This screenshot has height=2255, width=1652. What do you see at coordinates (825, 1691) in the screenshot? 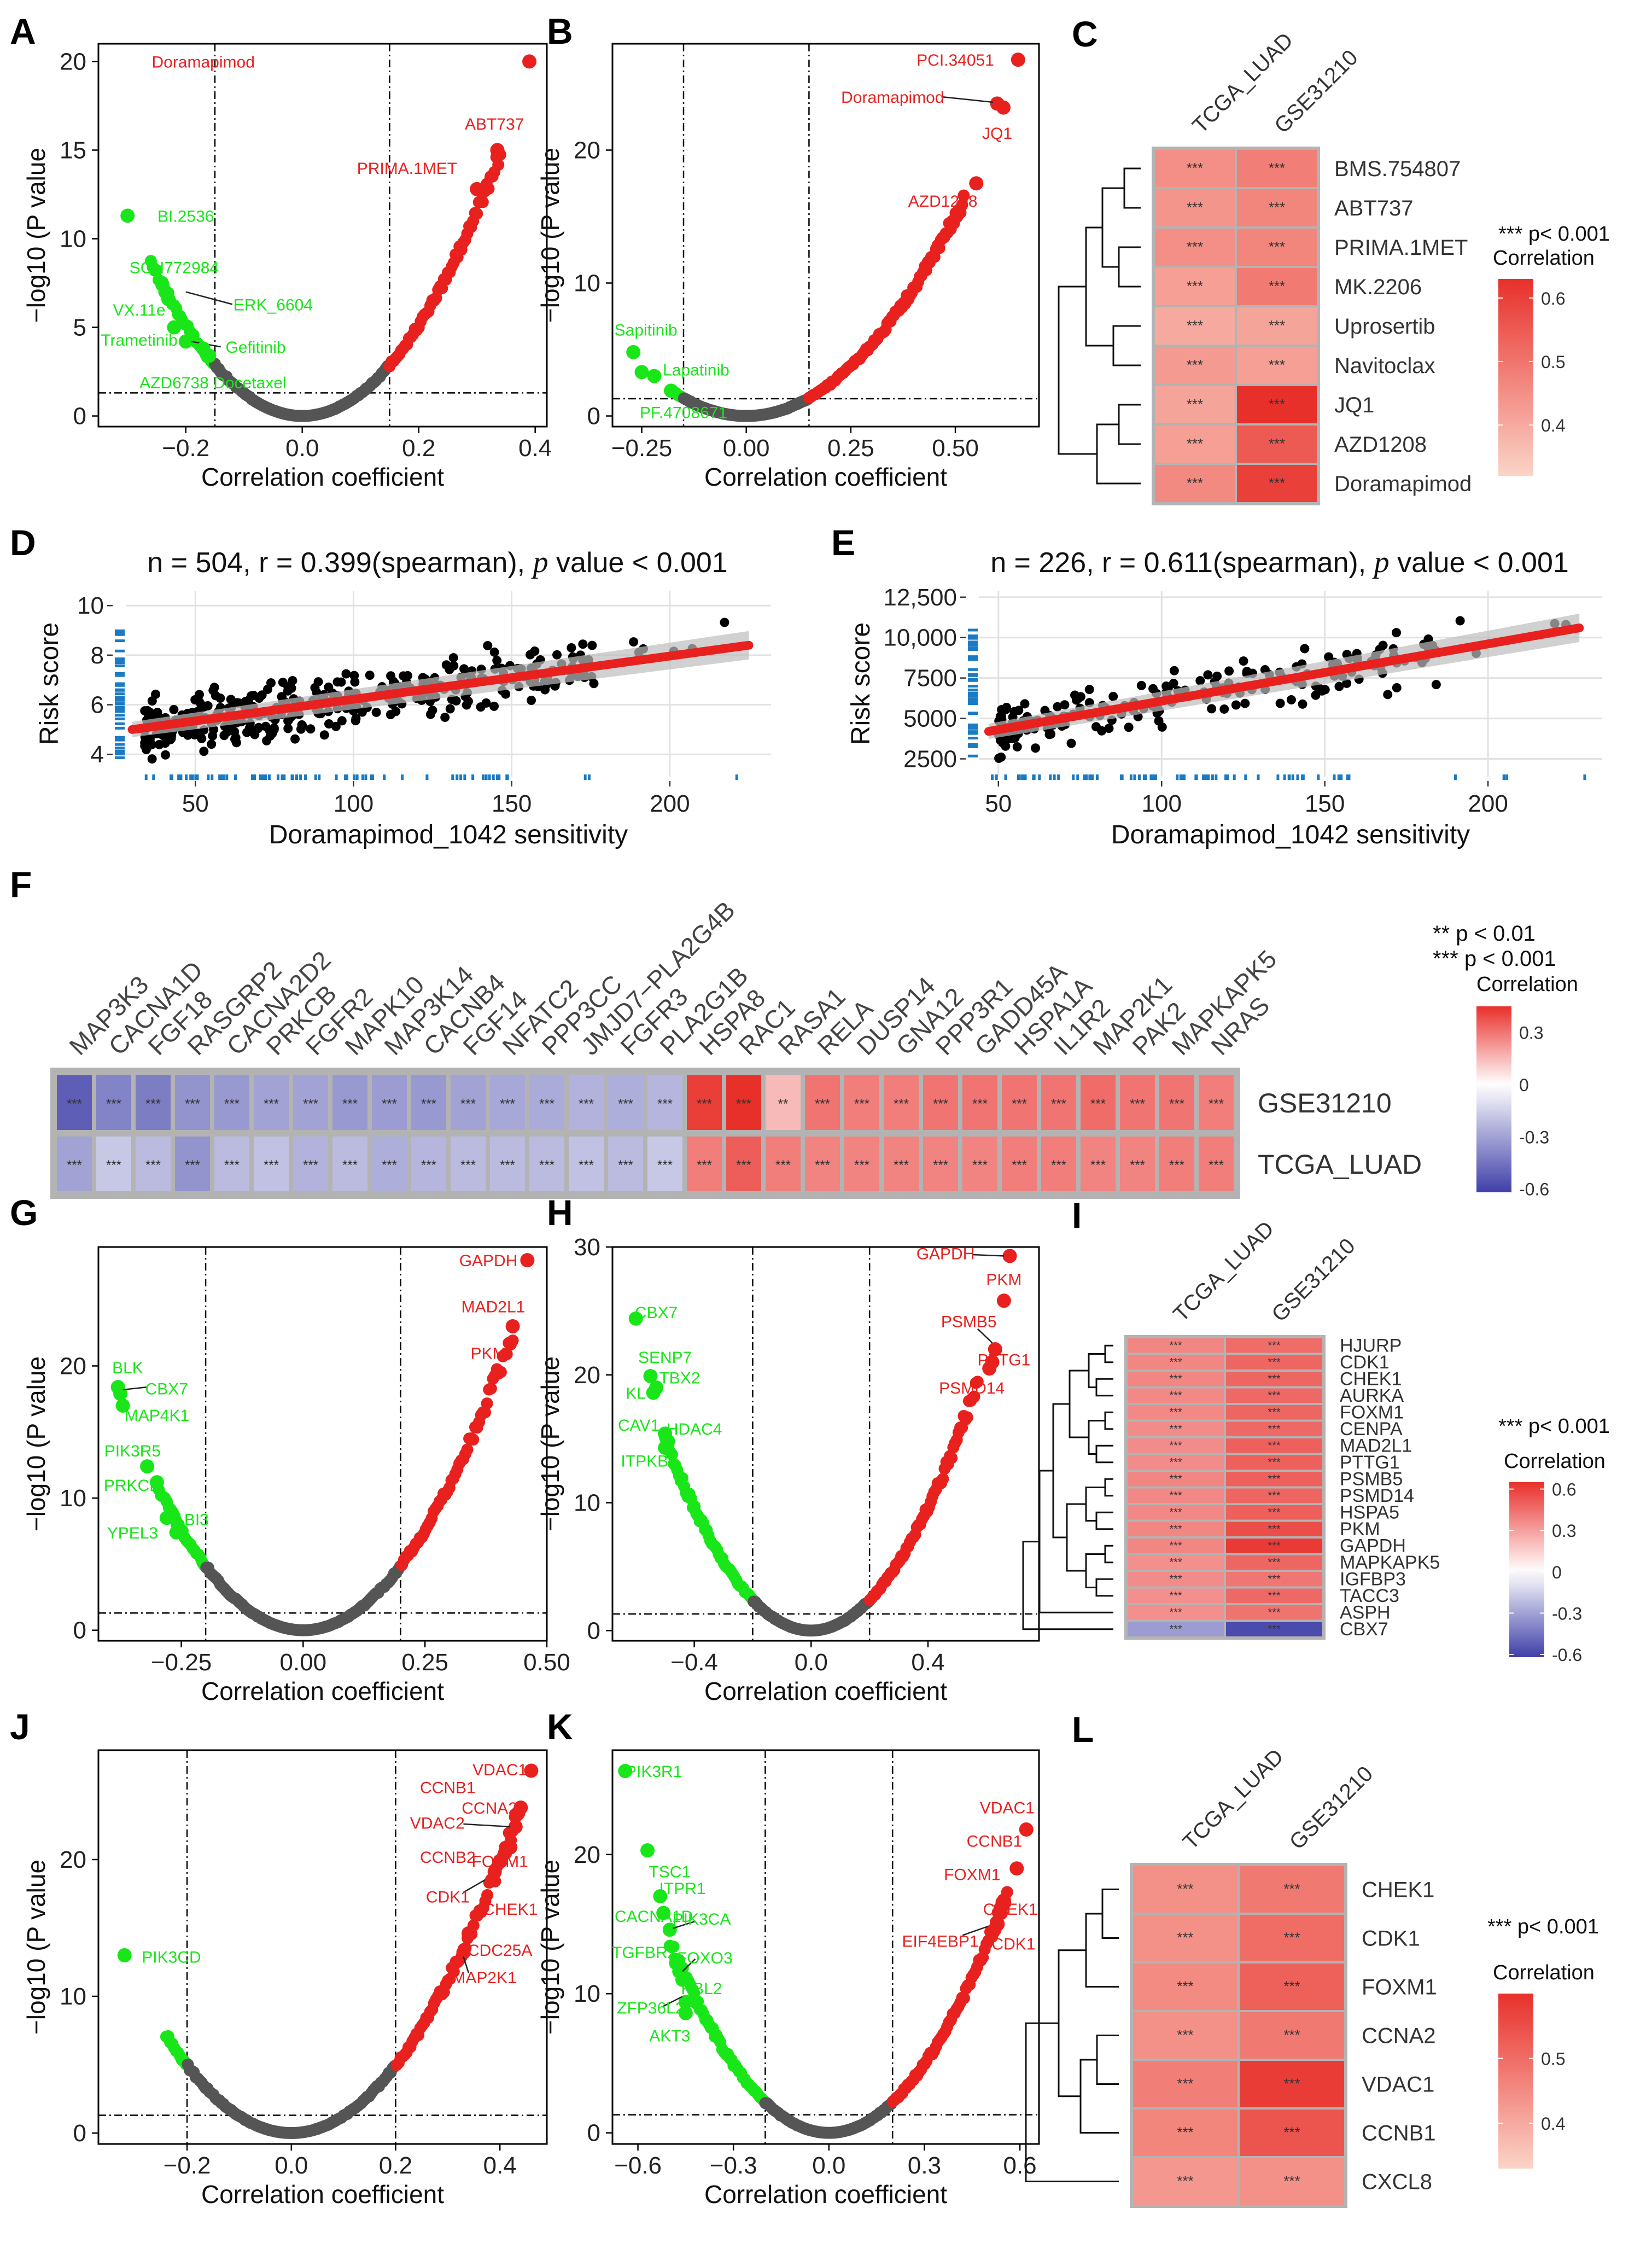
I see `x-axis-label: Correlation coefficient` at bounding box center [825, 1691].